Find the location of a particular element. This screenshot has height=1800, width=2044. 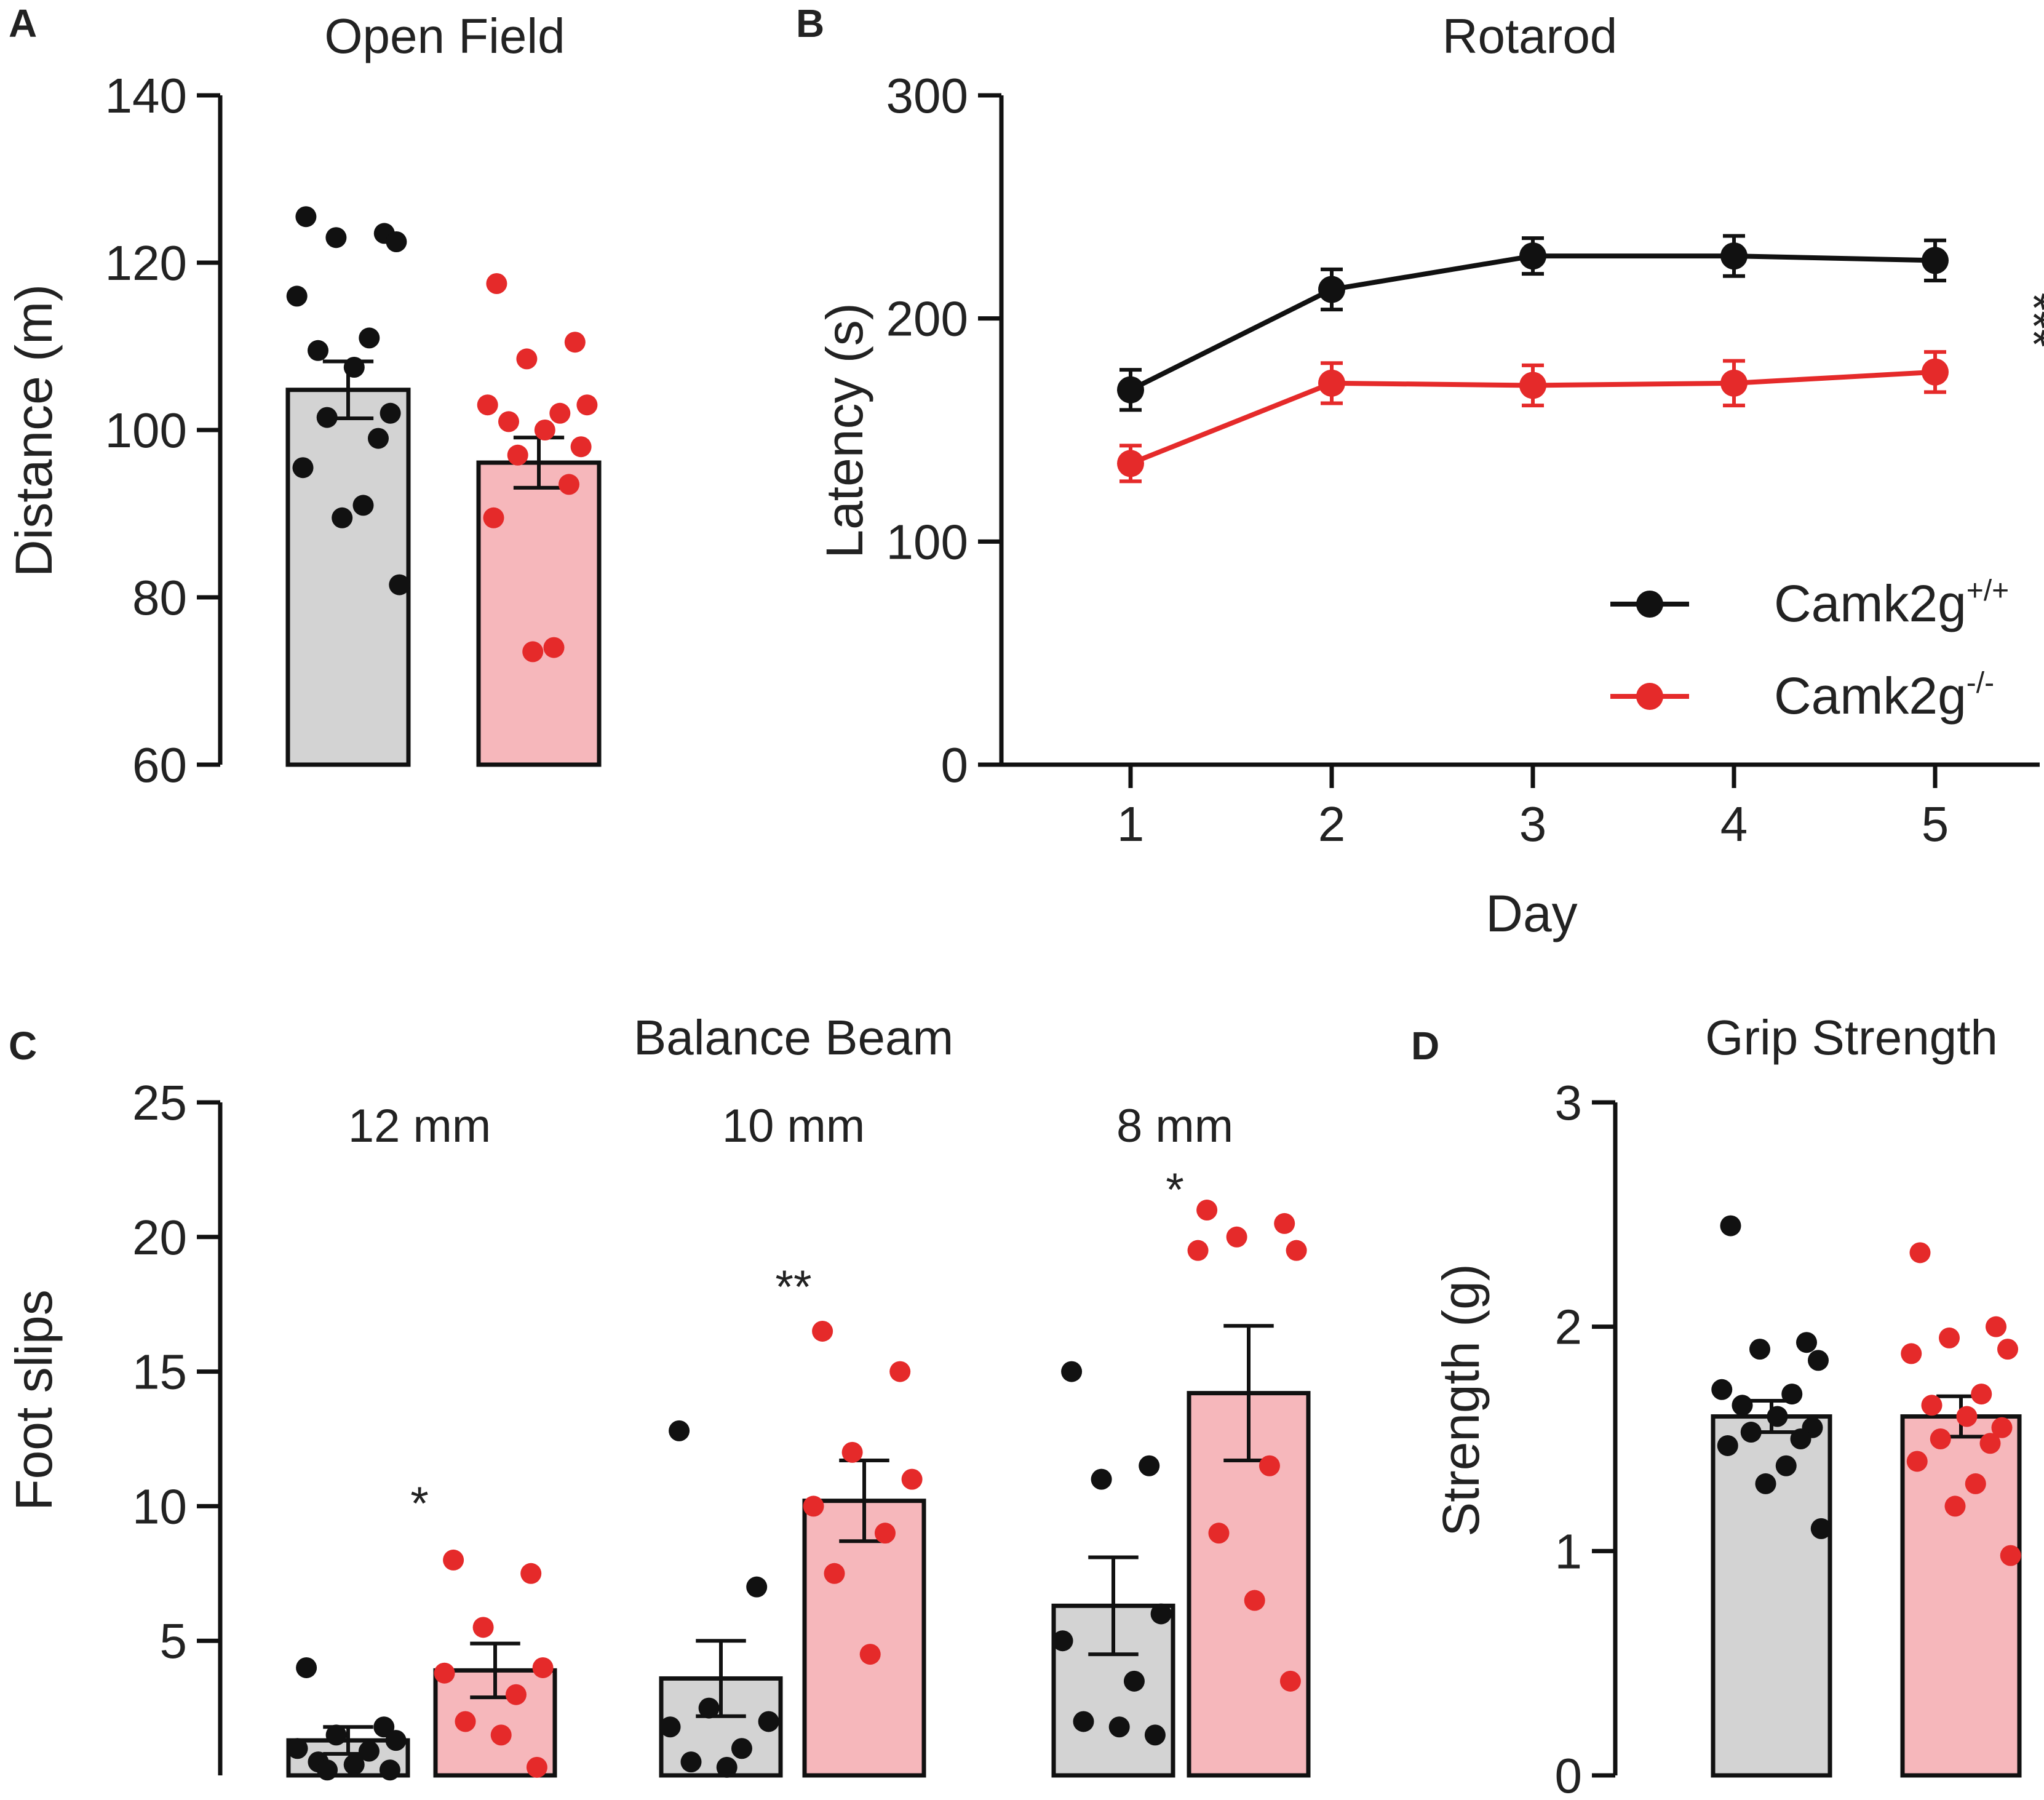

panel-b-ytick-label: 200 is located at coordinates (927, 319).